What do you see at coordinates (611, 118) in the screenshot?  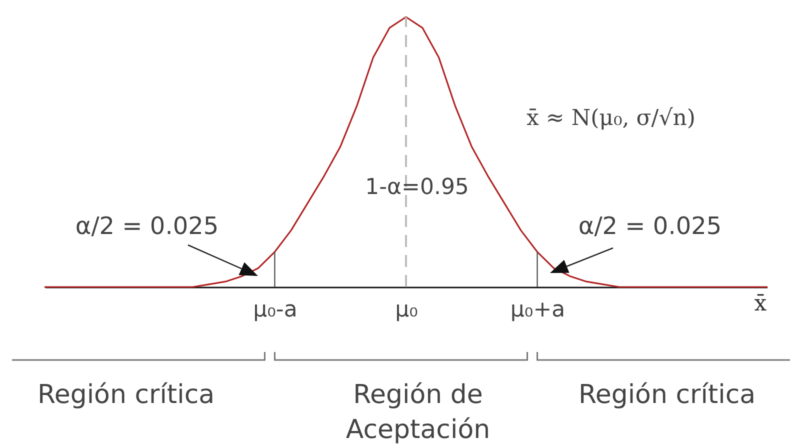 I see `annotation: x̄ ≈ N(μ₀, σ/√n)` at bounding box center [611, 118].